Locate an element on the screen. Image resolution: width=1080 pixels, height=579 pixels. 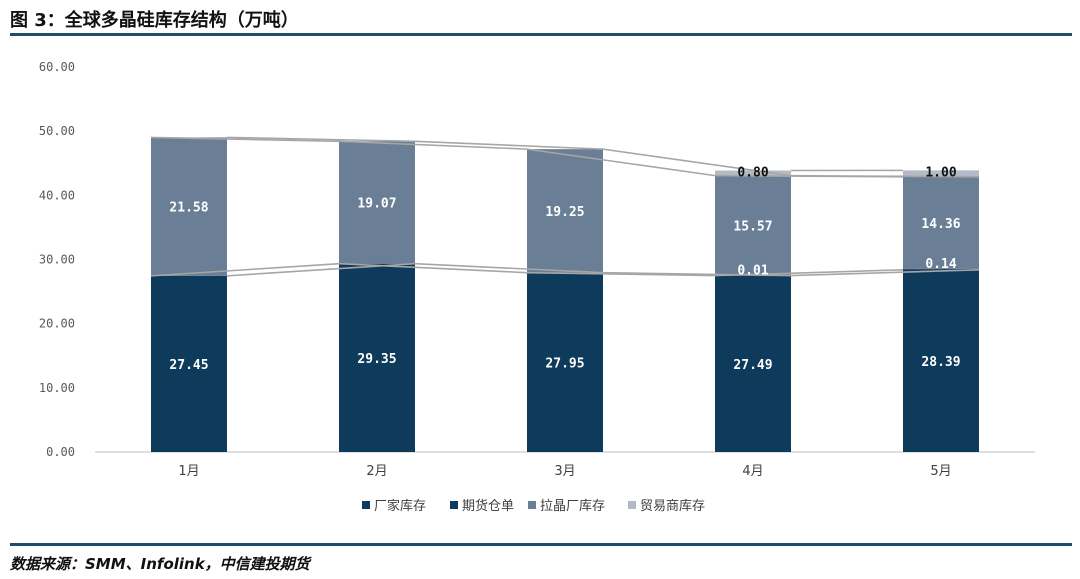
y-tick-label: 10.00 is located at coordinates (57, 388).